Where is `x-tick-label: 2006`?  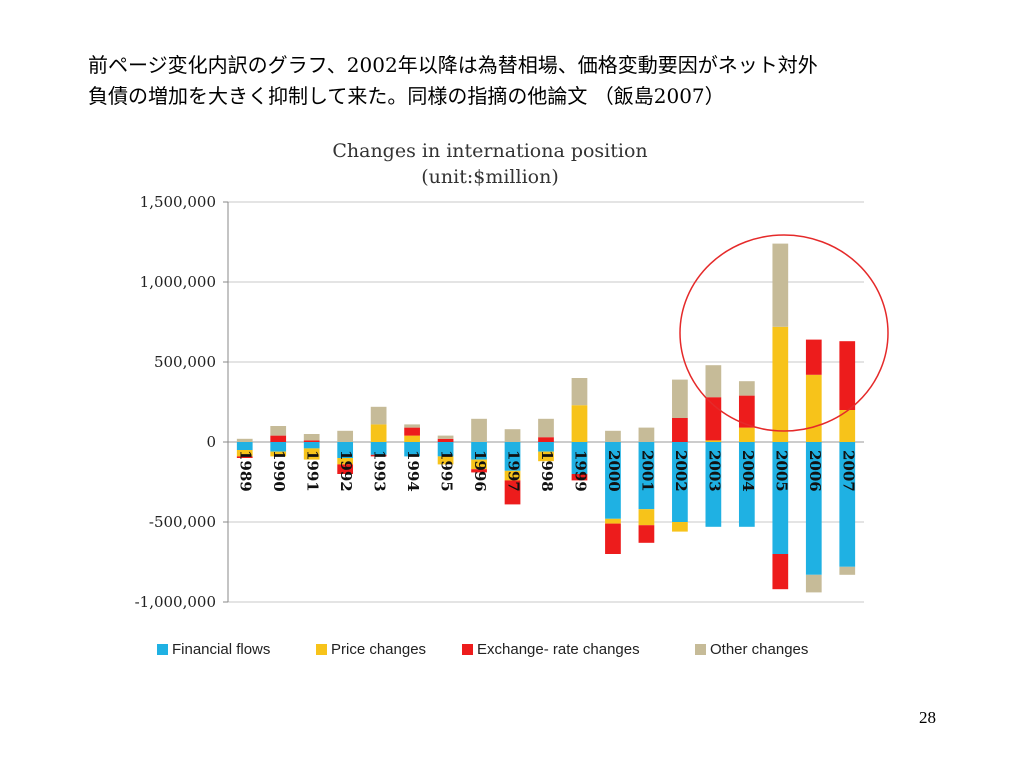 x-tick-label: 2006 is located at coordinates (815, 471).